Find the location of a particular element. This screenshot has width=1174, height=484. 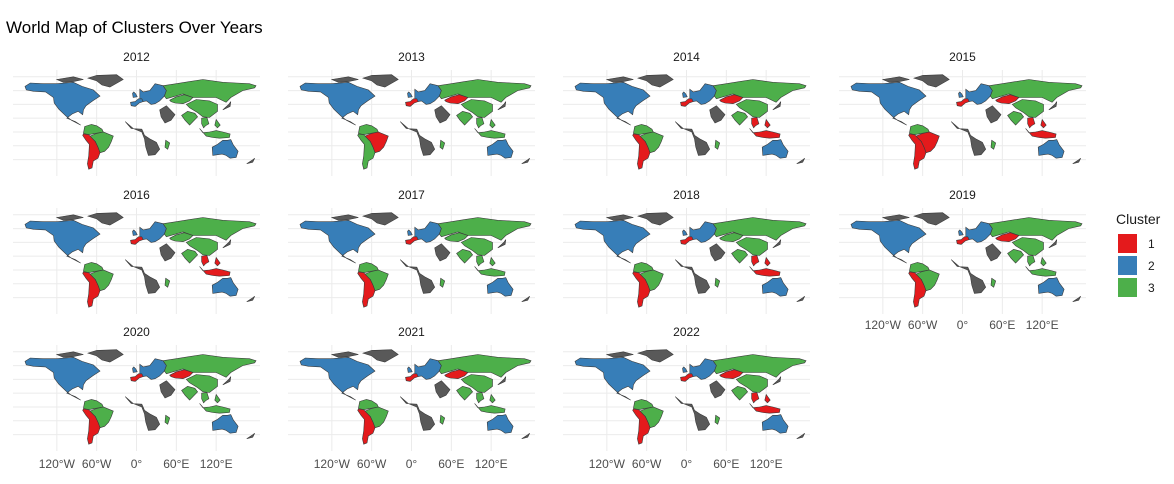

panel-title: 2012 is located at coordinates (136, 57).